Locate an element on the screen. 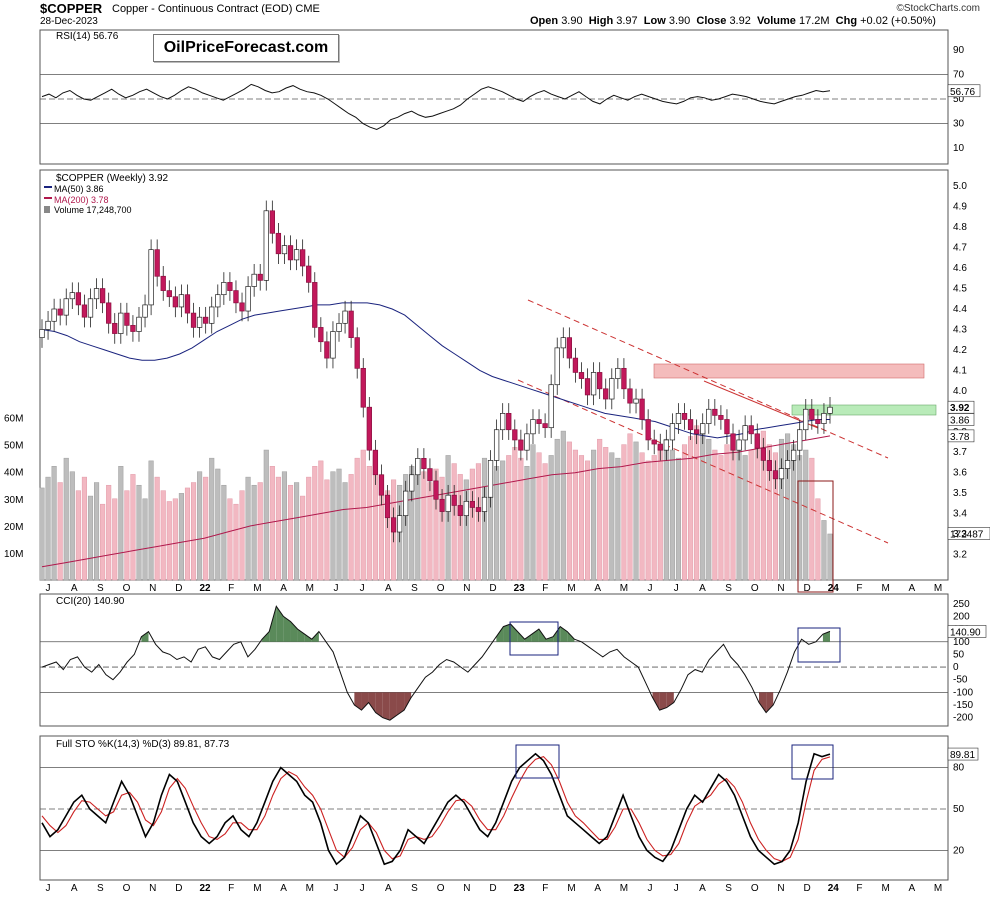 The width and height of the screenshot is (990, 897). sto-label: Full STO %K(14,3) %D(3) 89.81, 87.73 is located at coordinates (143, 744).